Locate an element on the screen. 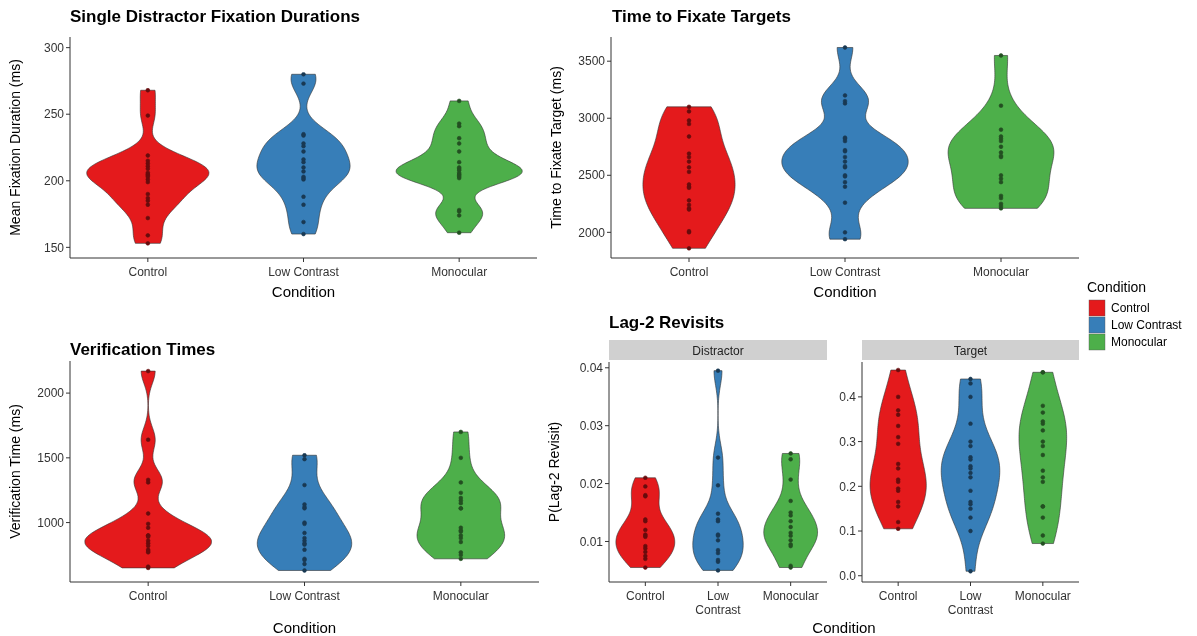  y-axis-title: Time to Fixate Target (ms) is located at coordinates (556, 147).